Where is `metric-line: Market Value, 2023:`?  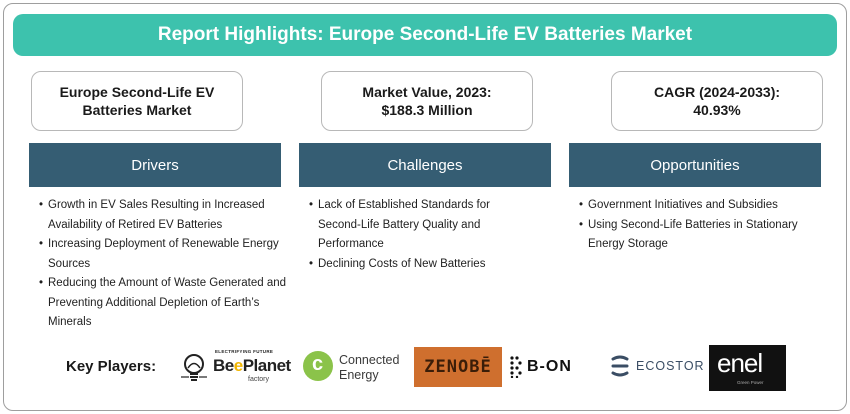 metric-line: Market Value, 2023: is located at coordinates (427, 92).